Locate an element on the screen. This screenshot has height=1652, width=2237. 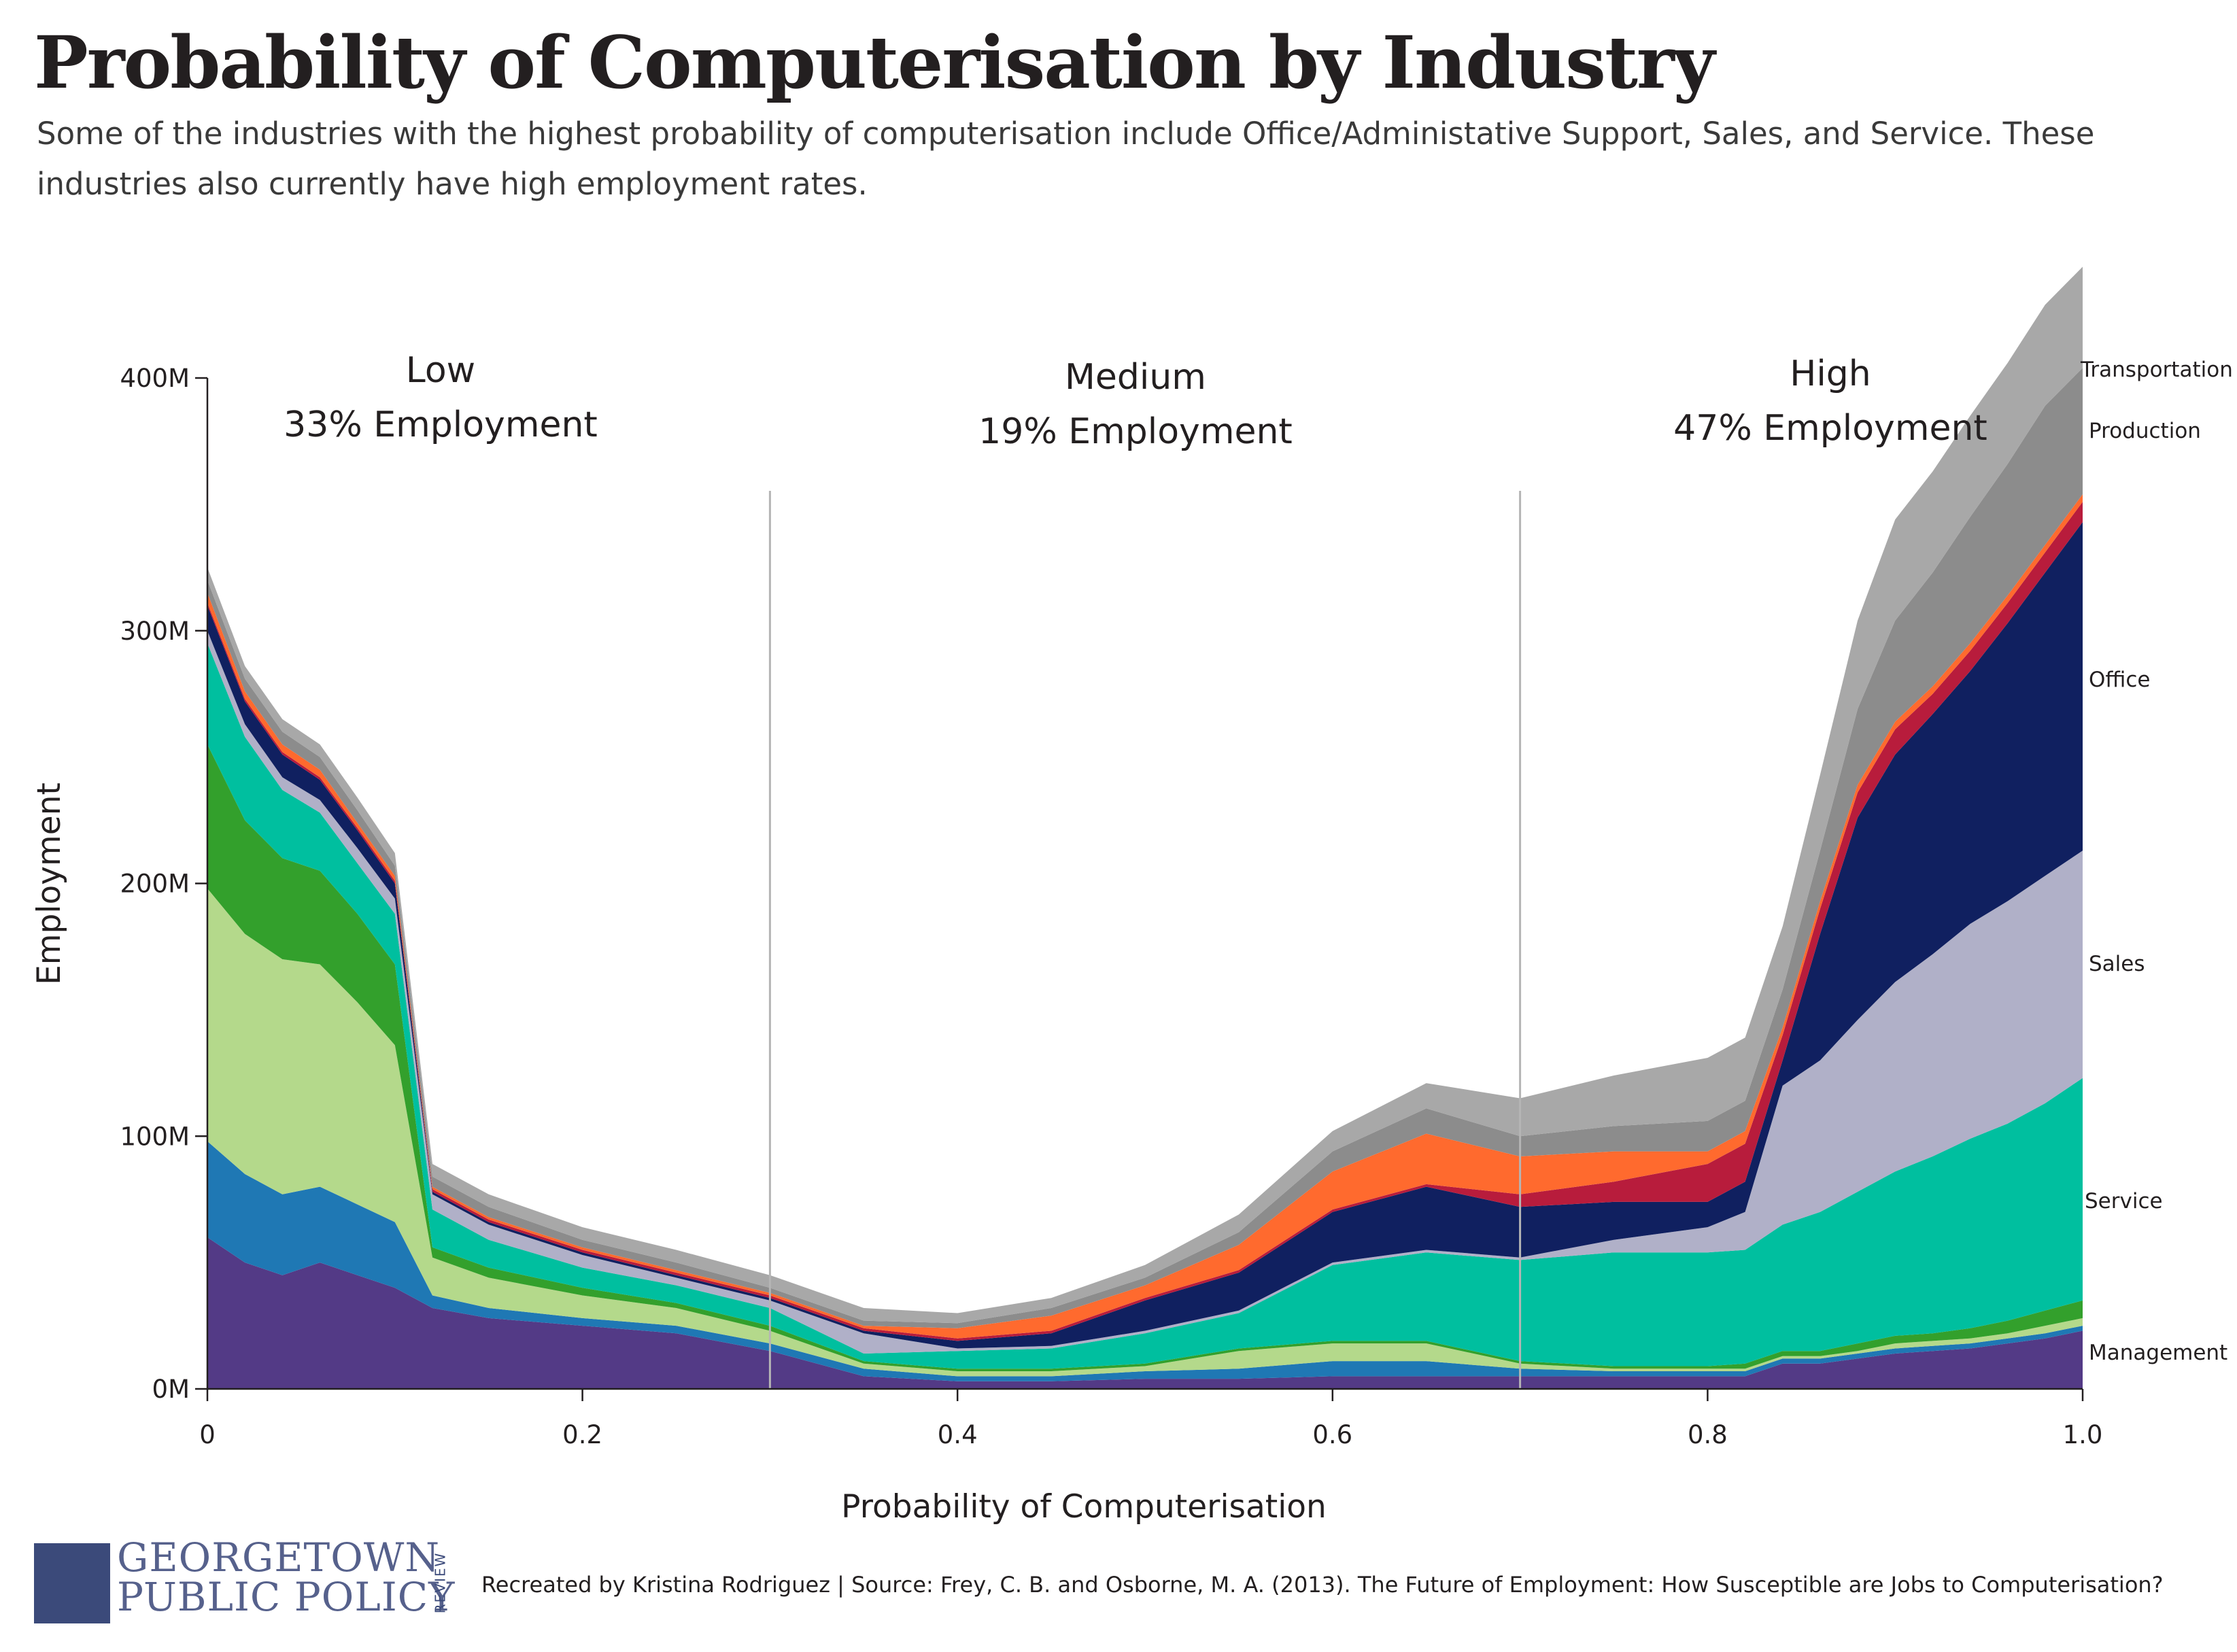
logo-review-tag: REVIEW is located at coordinates (446, 1586).